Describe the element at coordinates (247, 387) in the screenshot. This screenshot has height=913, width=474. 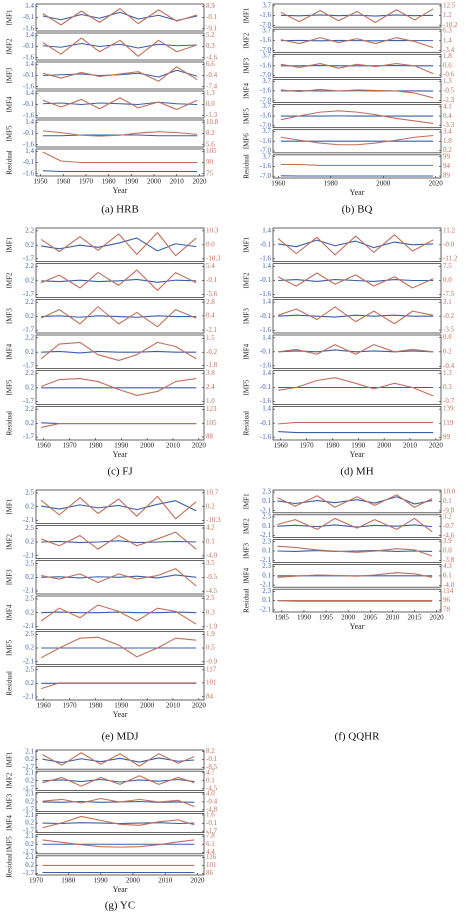
I see `y-axis-label: IMF5` at that location.